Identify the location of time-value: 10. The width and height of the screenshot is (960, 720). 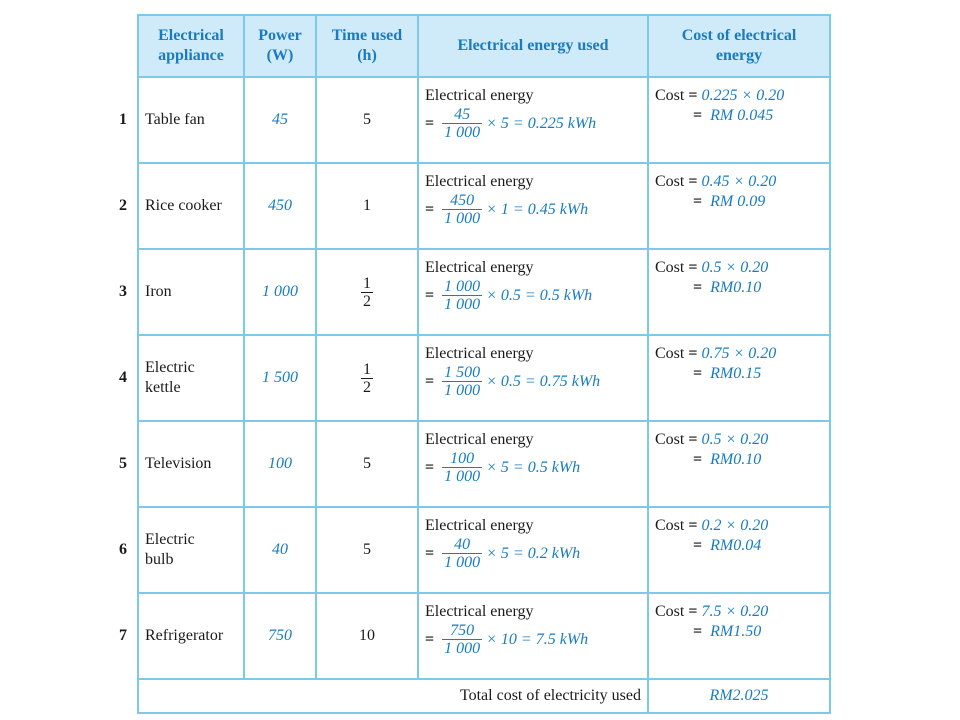
(367, 635).